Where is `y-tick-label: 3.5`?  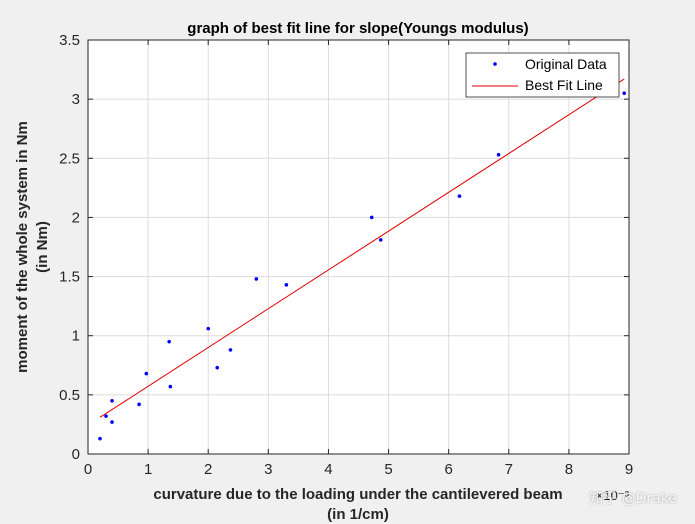 y-tick-label: 3.5 is located at coordinates (69, 40).